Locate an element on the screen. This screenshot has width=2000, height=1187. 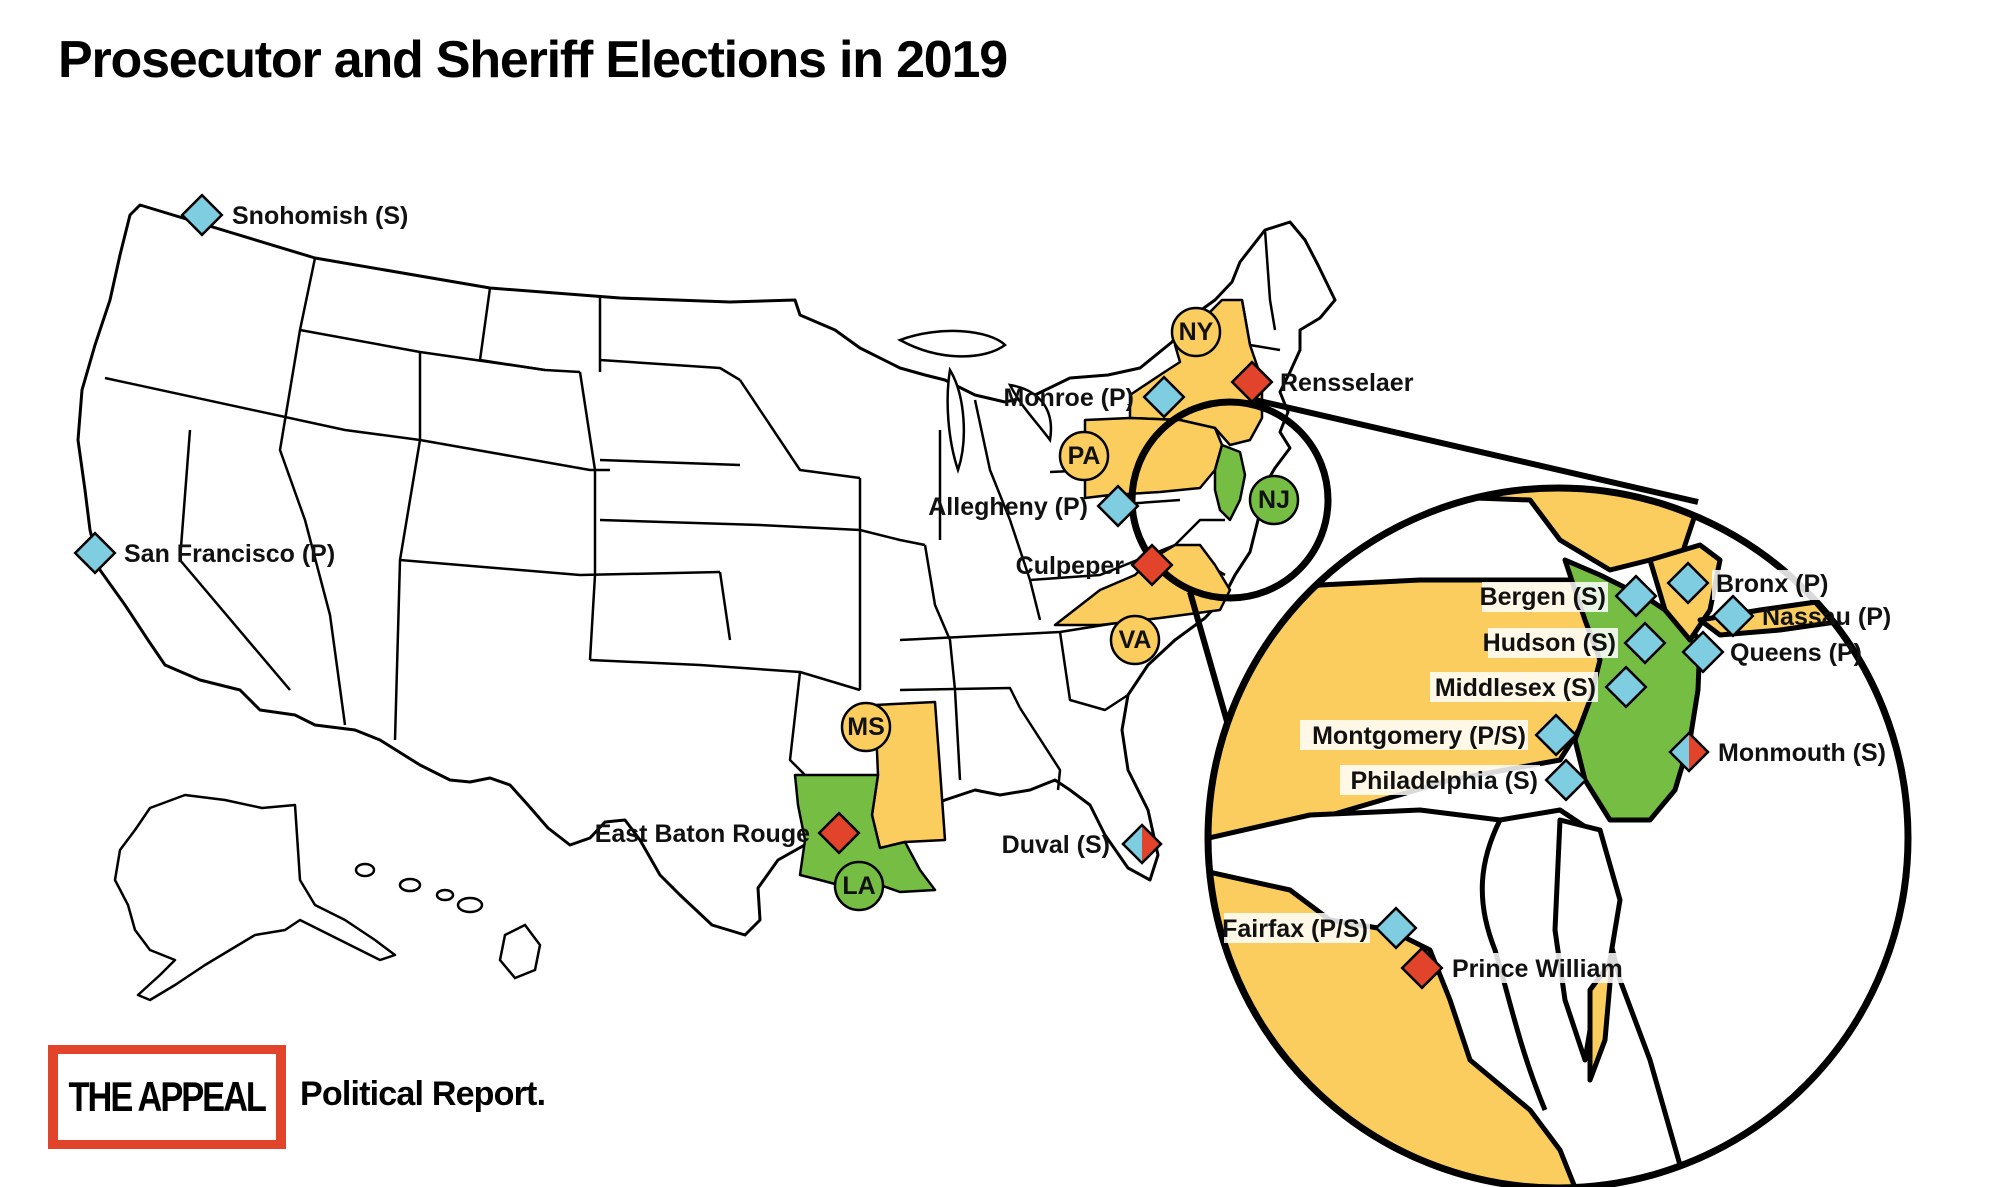
marker-bergen: Bergen (S) is located at coordinates (1569, 596).